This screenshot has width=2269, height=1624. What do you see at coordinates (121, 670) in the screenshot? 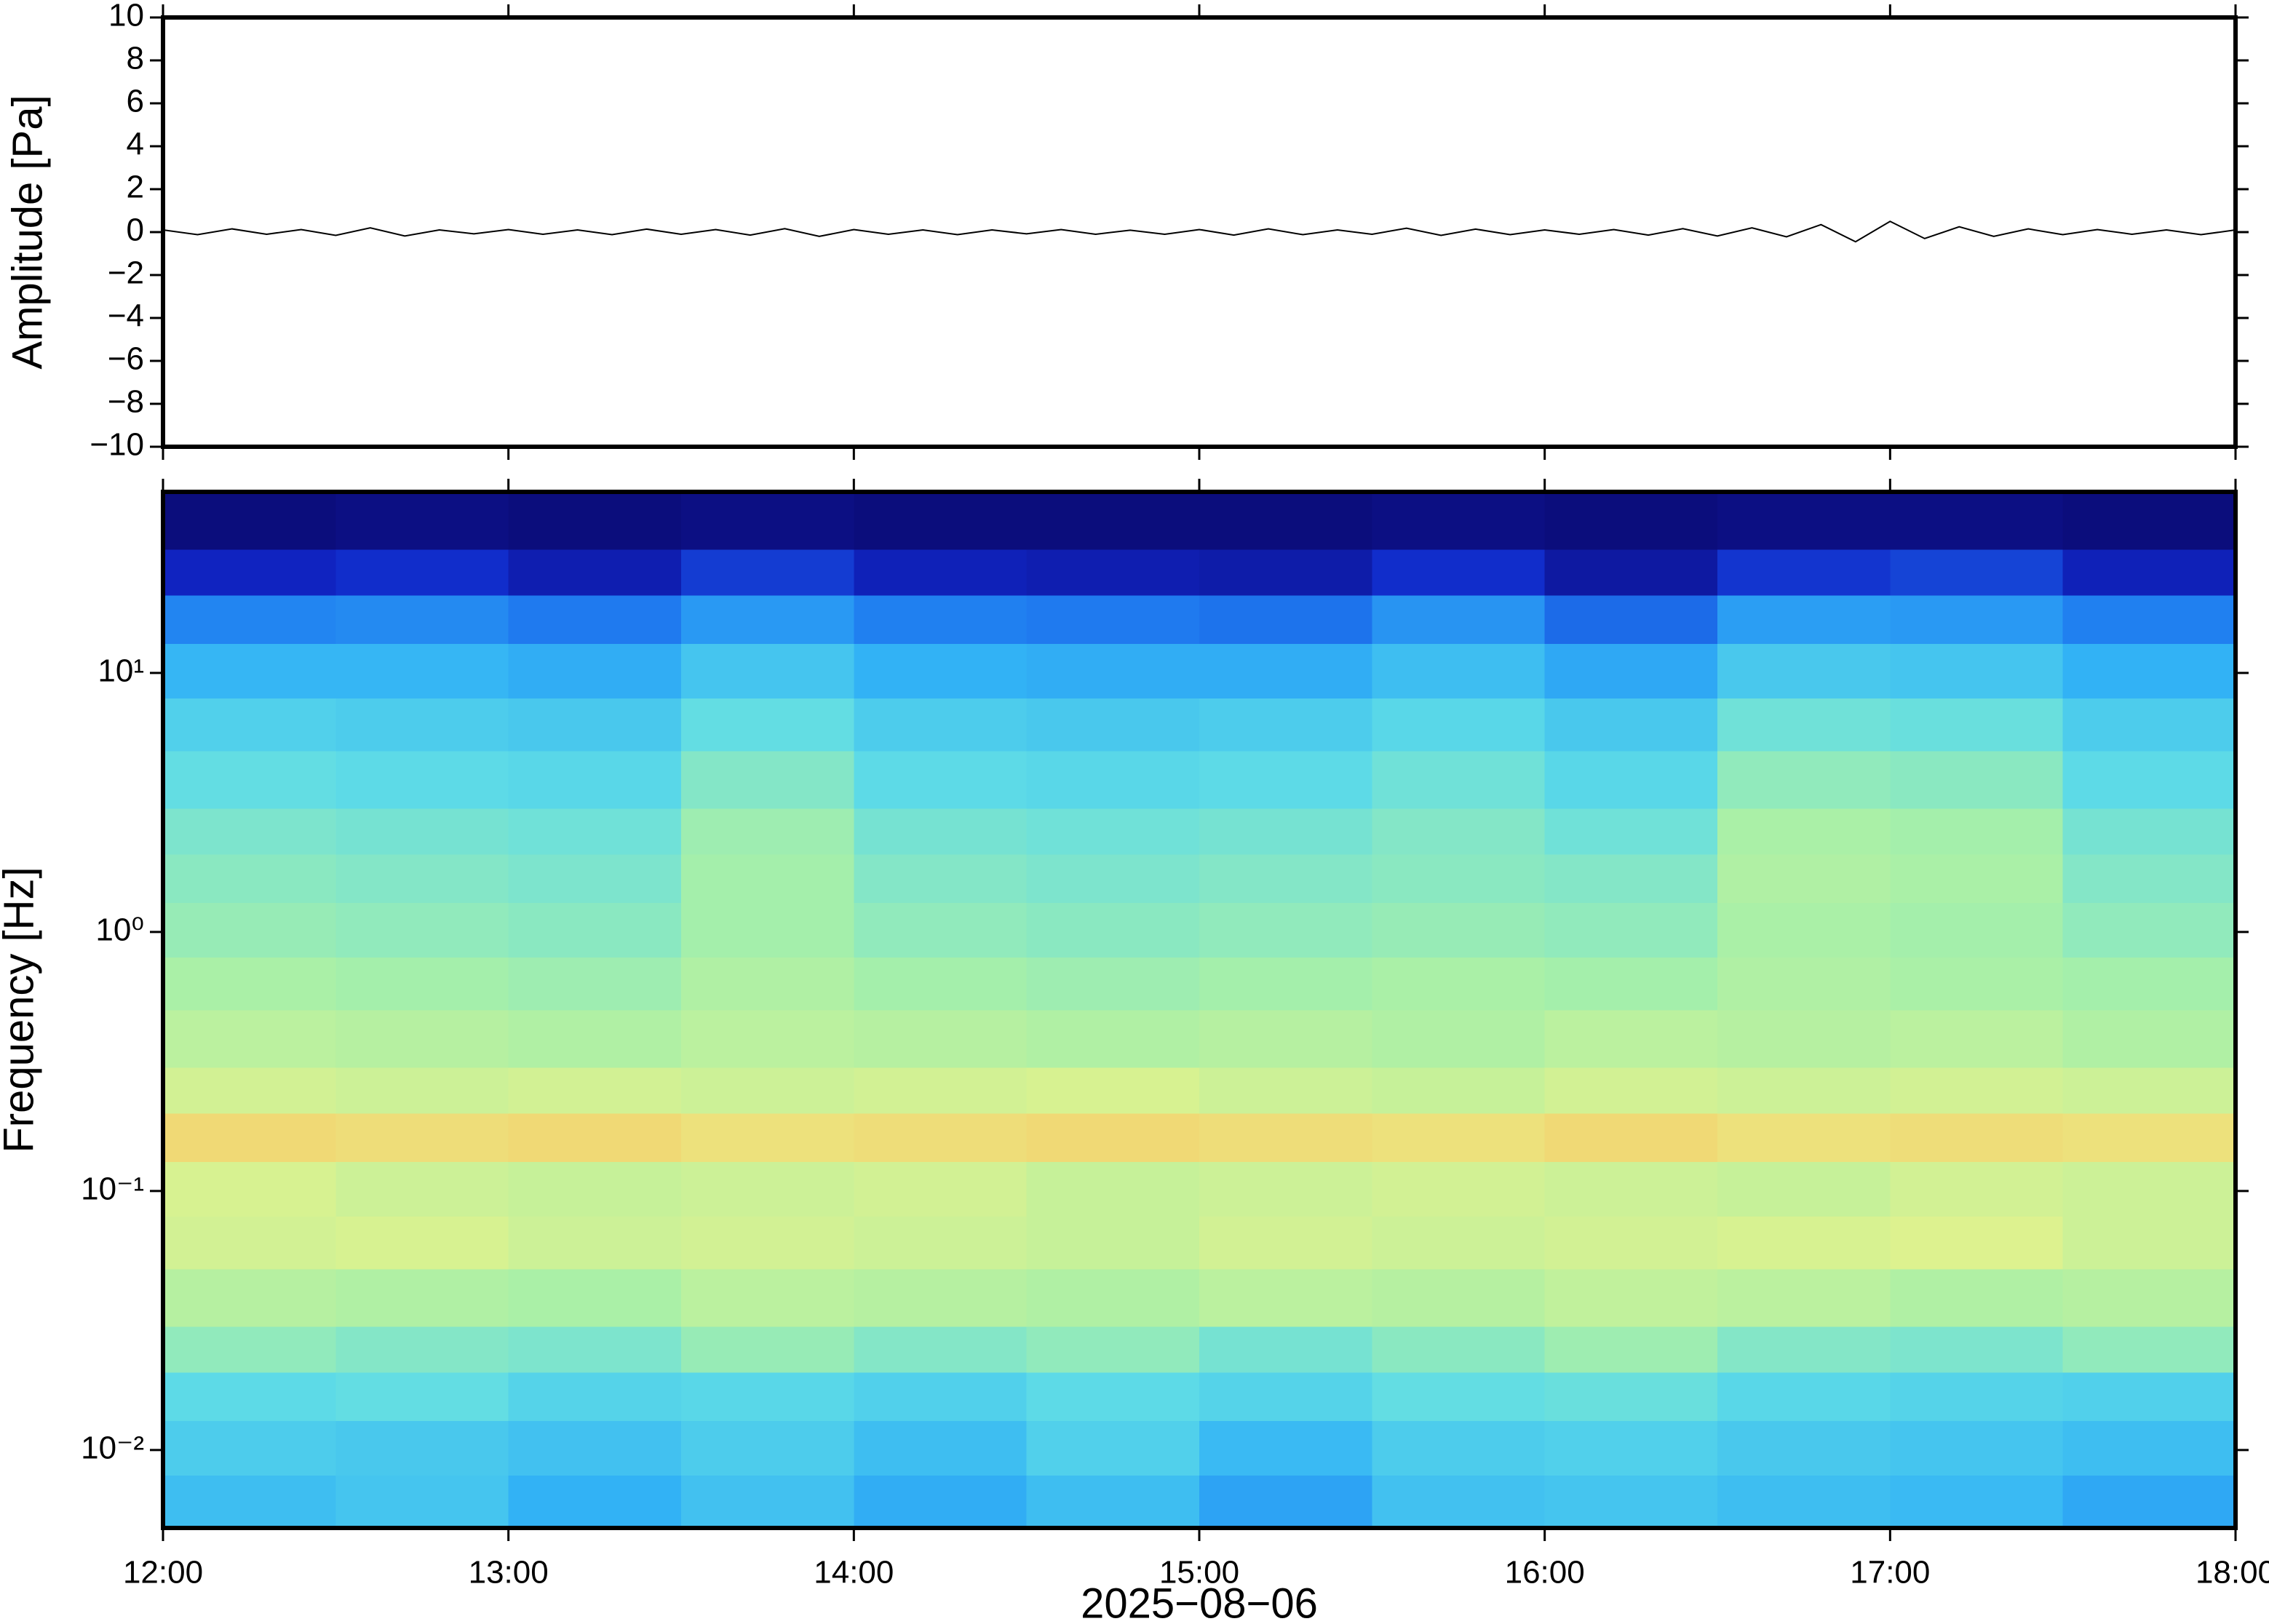
I see `y-tick-label: 10¹` at bounding box center [121, 670].